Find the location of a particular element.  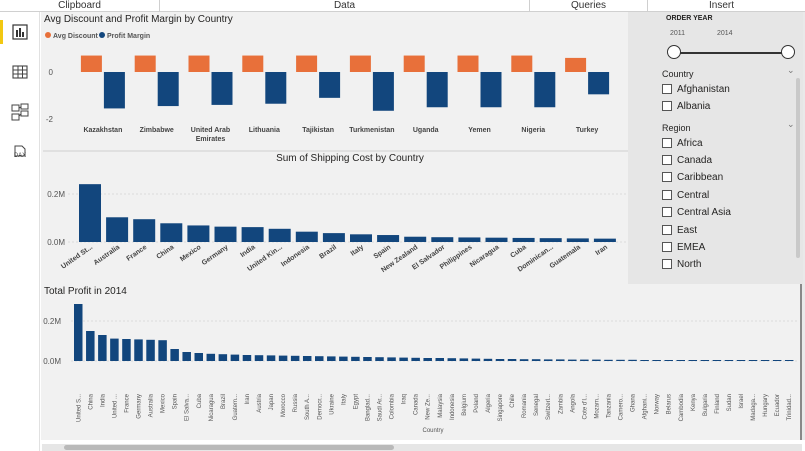

slicer-scrollbar is located at coordinates (798, 168).